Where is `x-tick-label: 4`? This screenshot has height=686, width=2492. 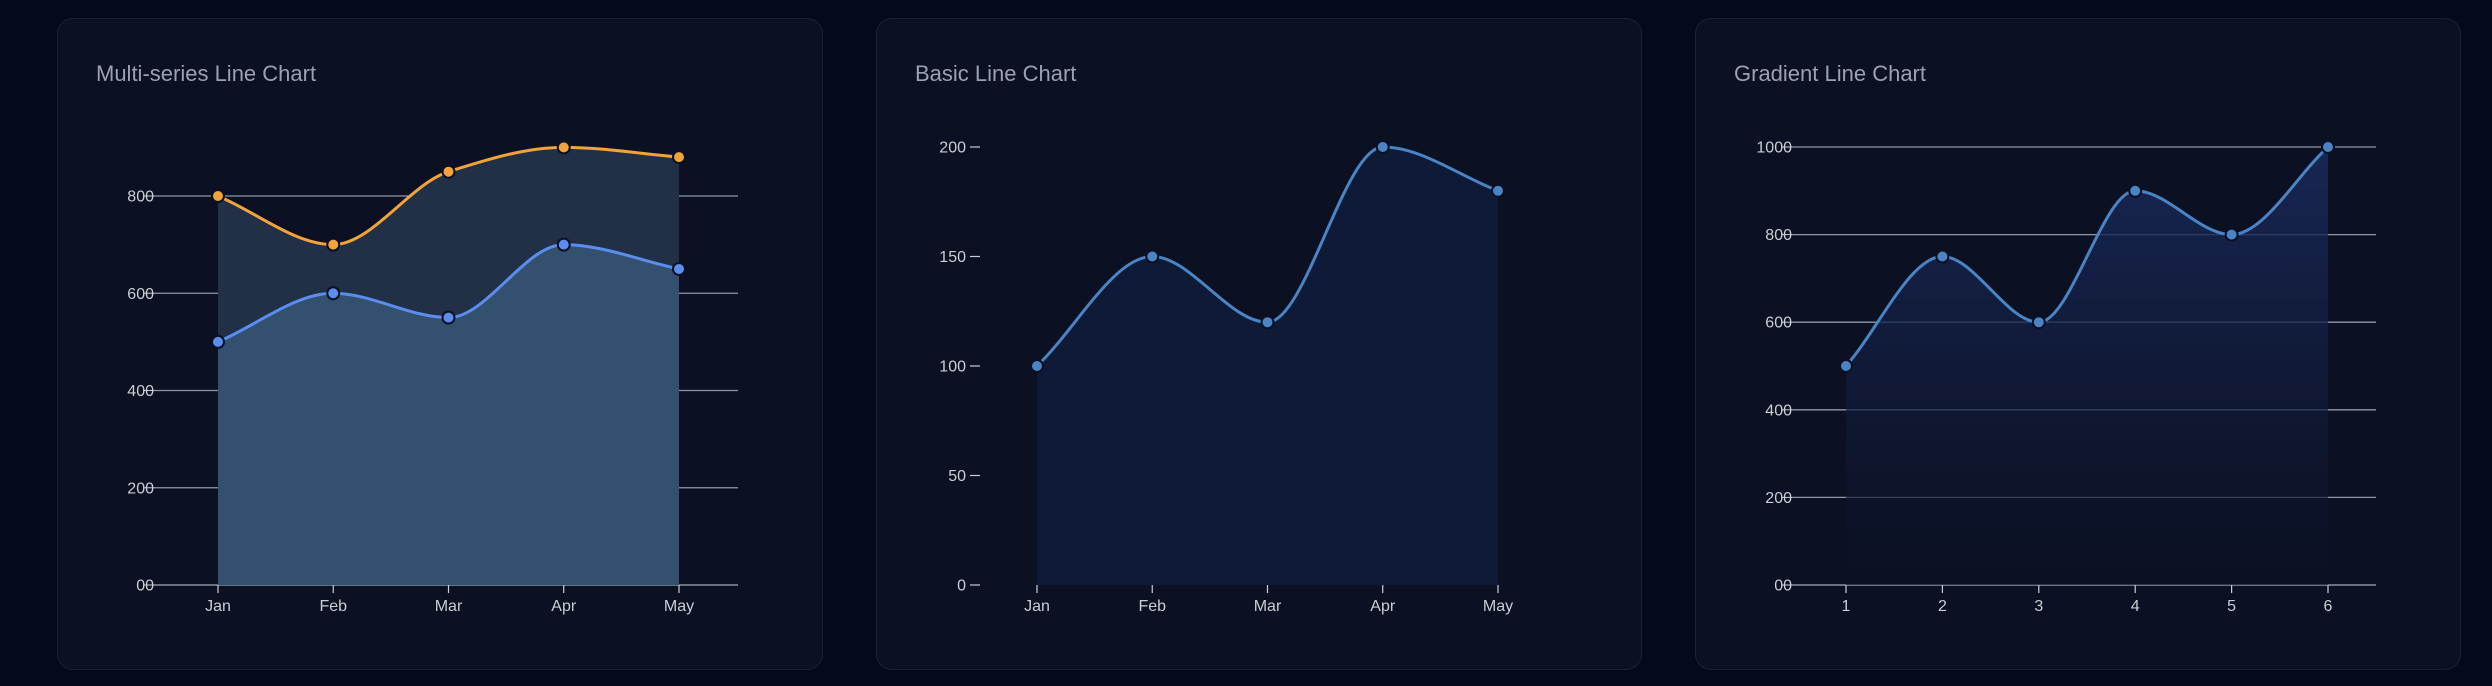 x-tick-label: 4 is located at coordinates (2135, 606).